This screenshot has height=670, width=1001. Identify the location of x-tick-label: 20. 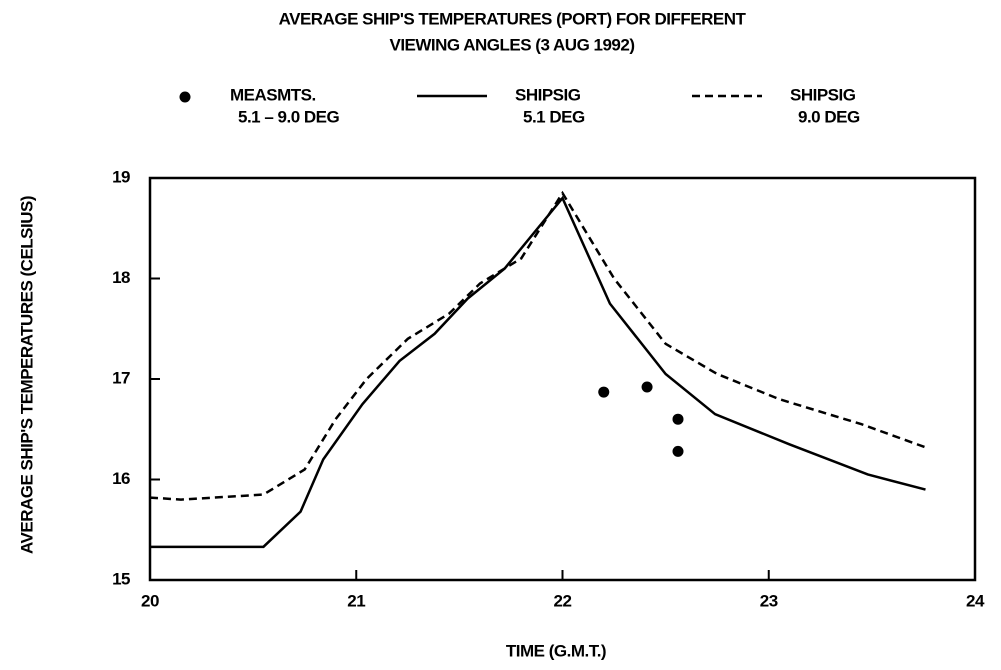
(150, 600).